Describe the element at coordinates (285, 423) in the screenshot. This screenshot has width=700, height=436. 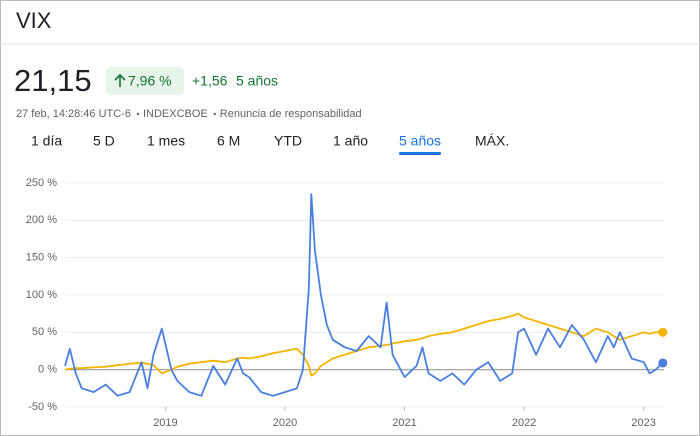
I see `x-tick-label: 2020` at that location.